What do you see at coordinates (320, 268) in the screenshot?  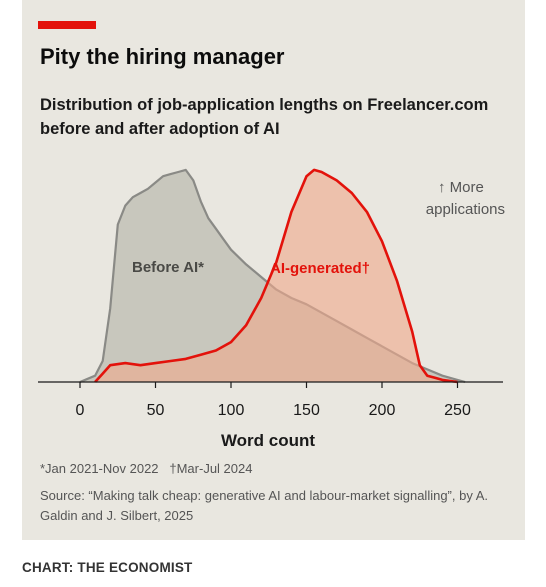 I see `series-label-after: AI-generated†` at bounding box center [320, 268].